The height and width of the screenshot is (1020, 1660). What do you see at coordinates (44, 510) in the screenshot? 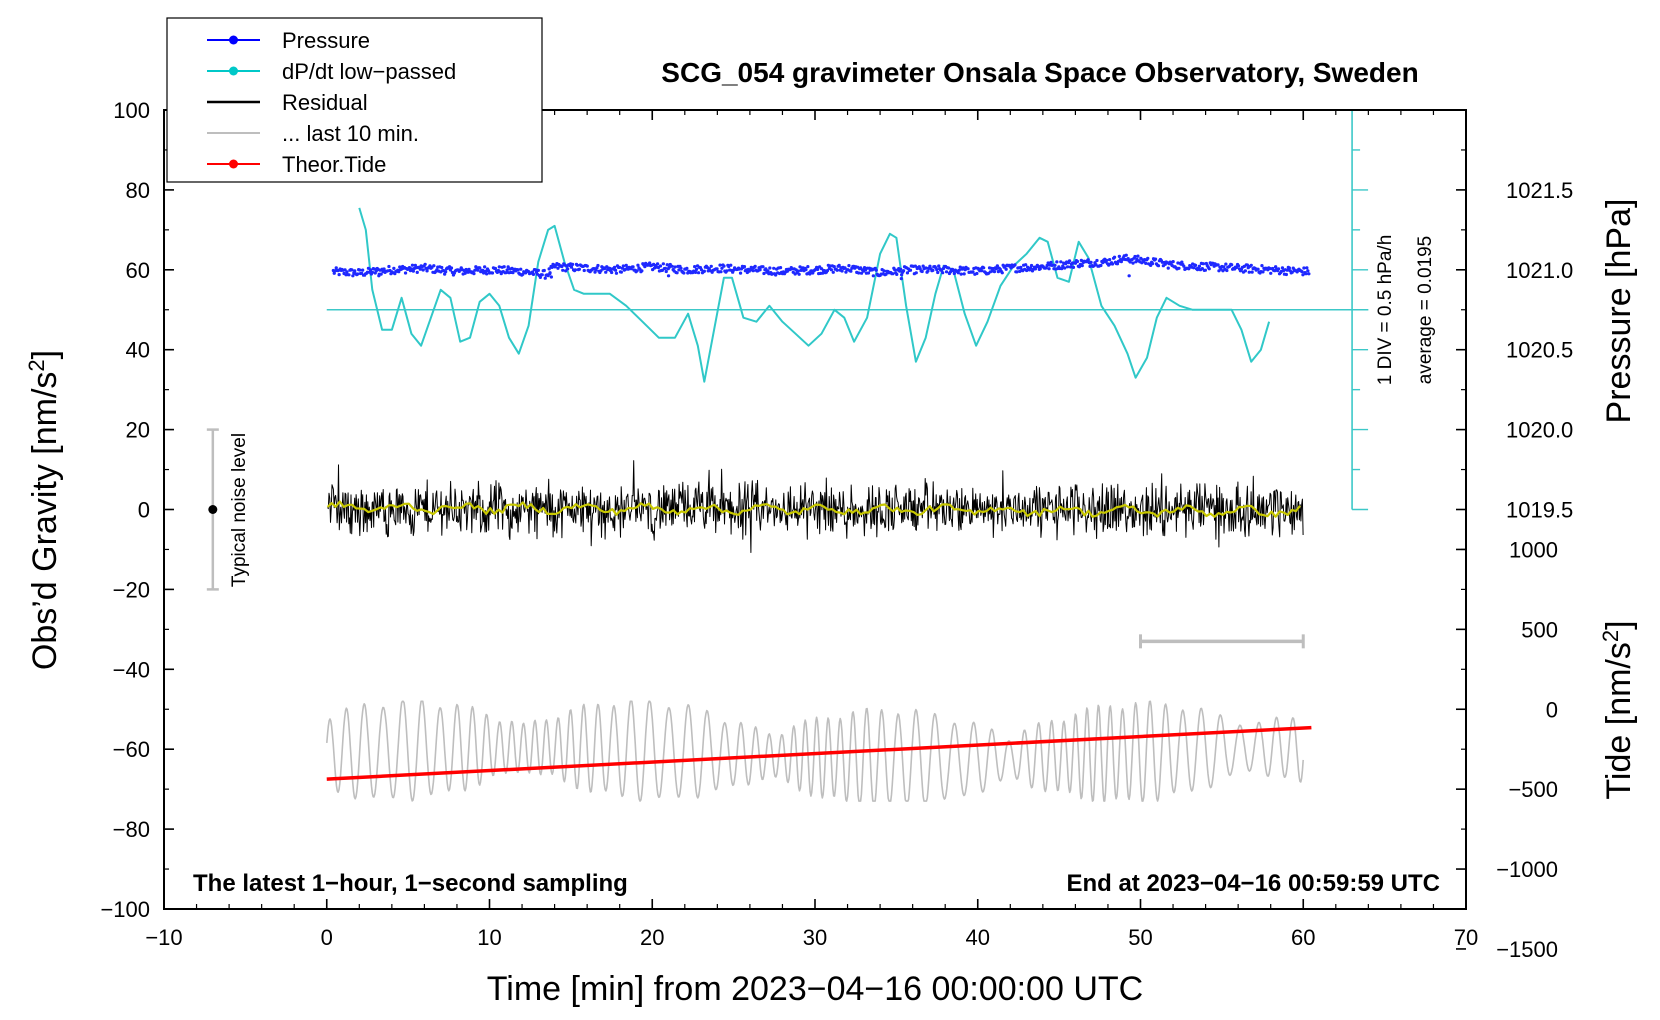
I see `y-axis-title: Obs’d Gravity [nm/s2]` at bounding box center [44, 510].